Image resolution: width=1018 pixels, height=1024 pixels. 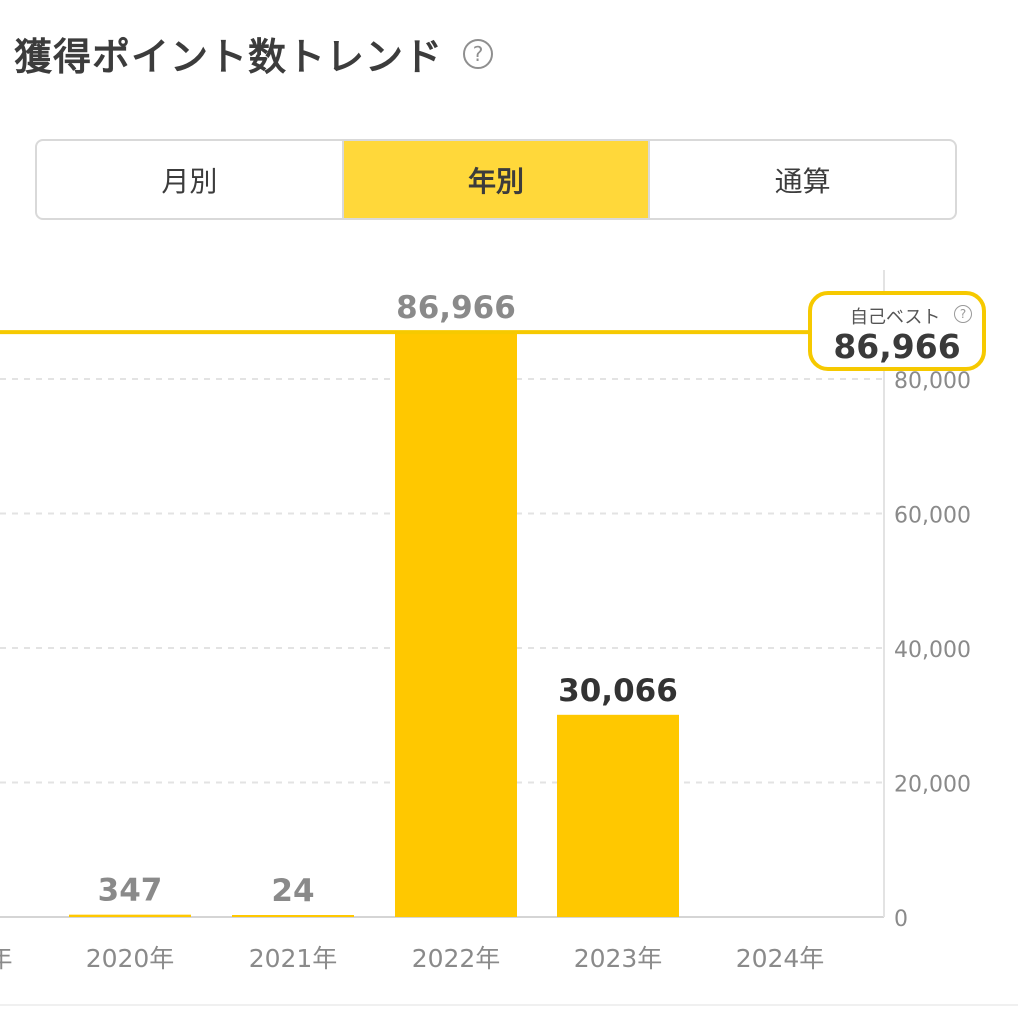 I want to click on y-tick-label: 40,000, so click(x=932, y=650).